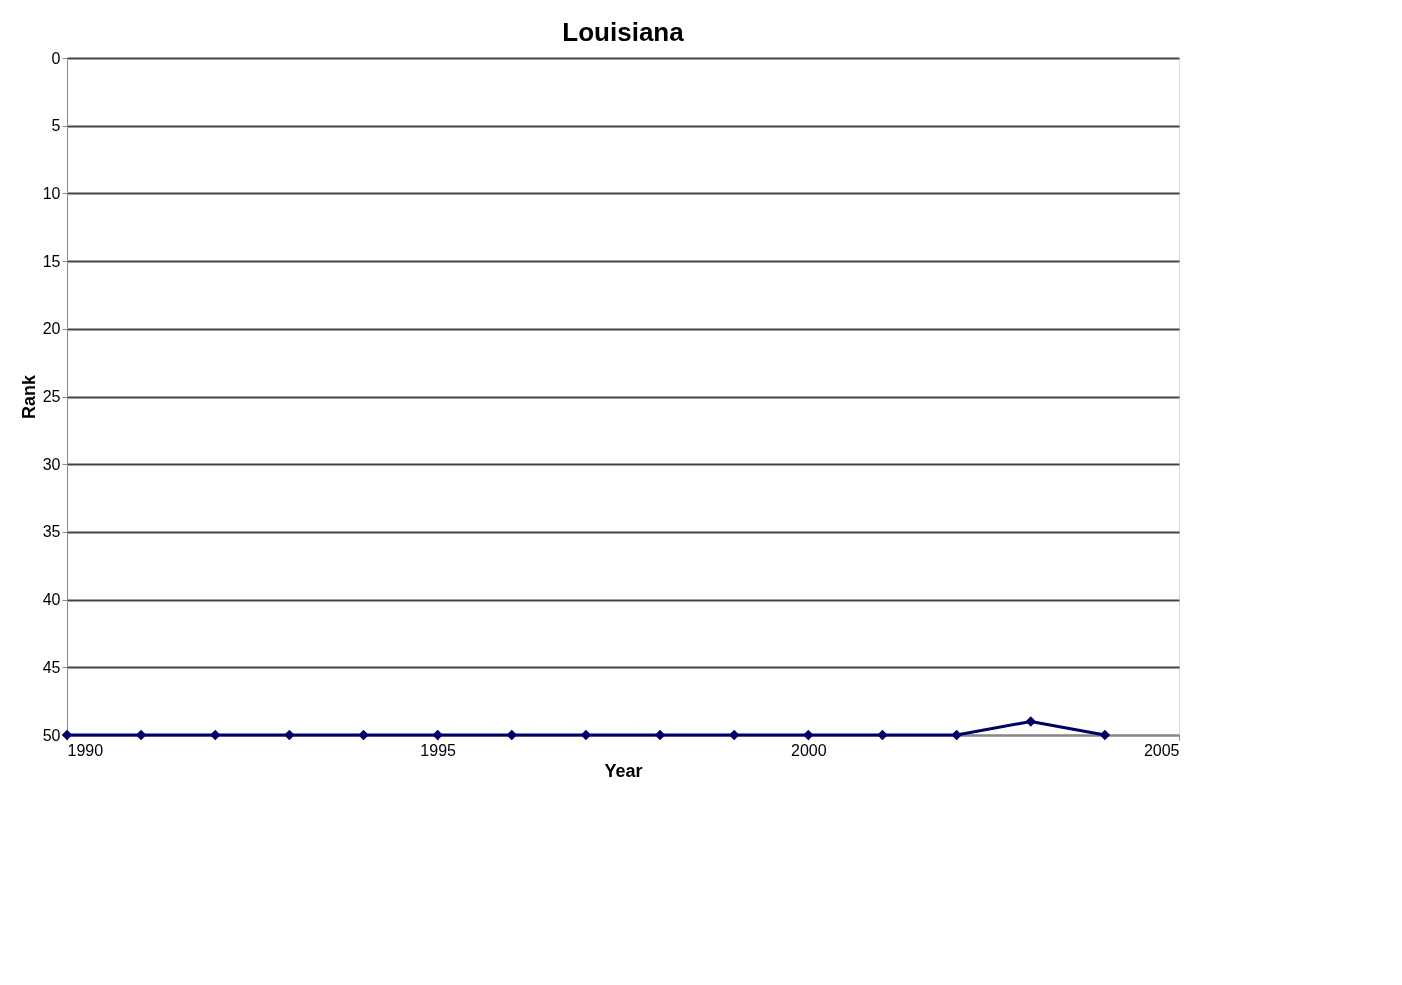 This screenshot has height=985, width=1402. I want to click on y-tick-label: 45, so click(51, 667).